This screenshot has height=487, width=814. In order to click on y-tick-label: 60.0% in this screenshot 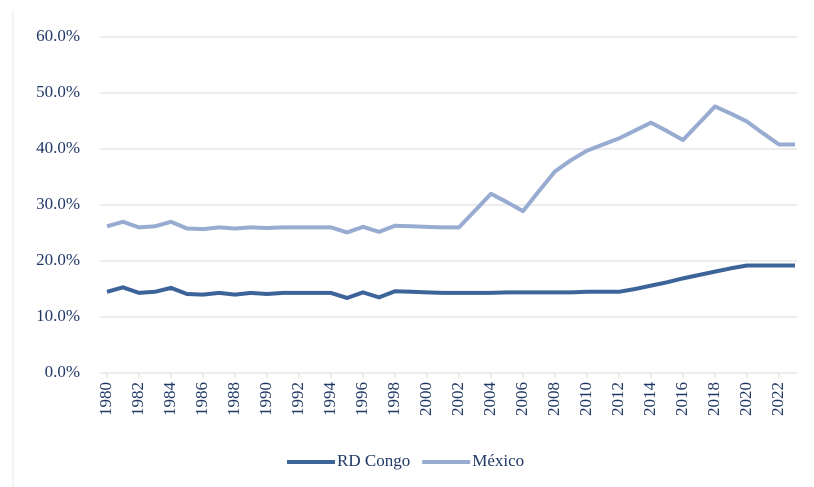, I will do `click(58, 35)`.